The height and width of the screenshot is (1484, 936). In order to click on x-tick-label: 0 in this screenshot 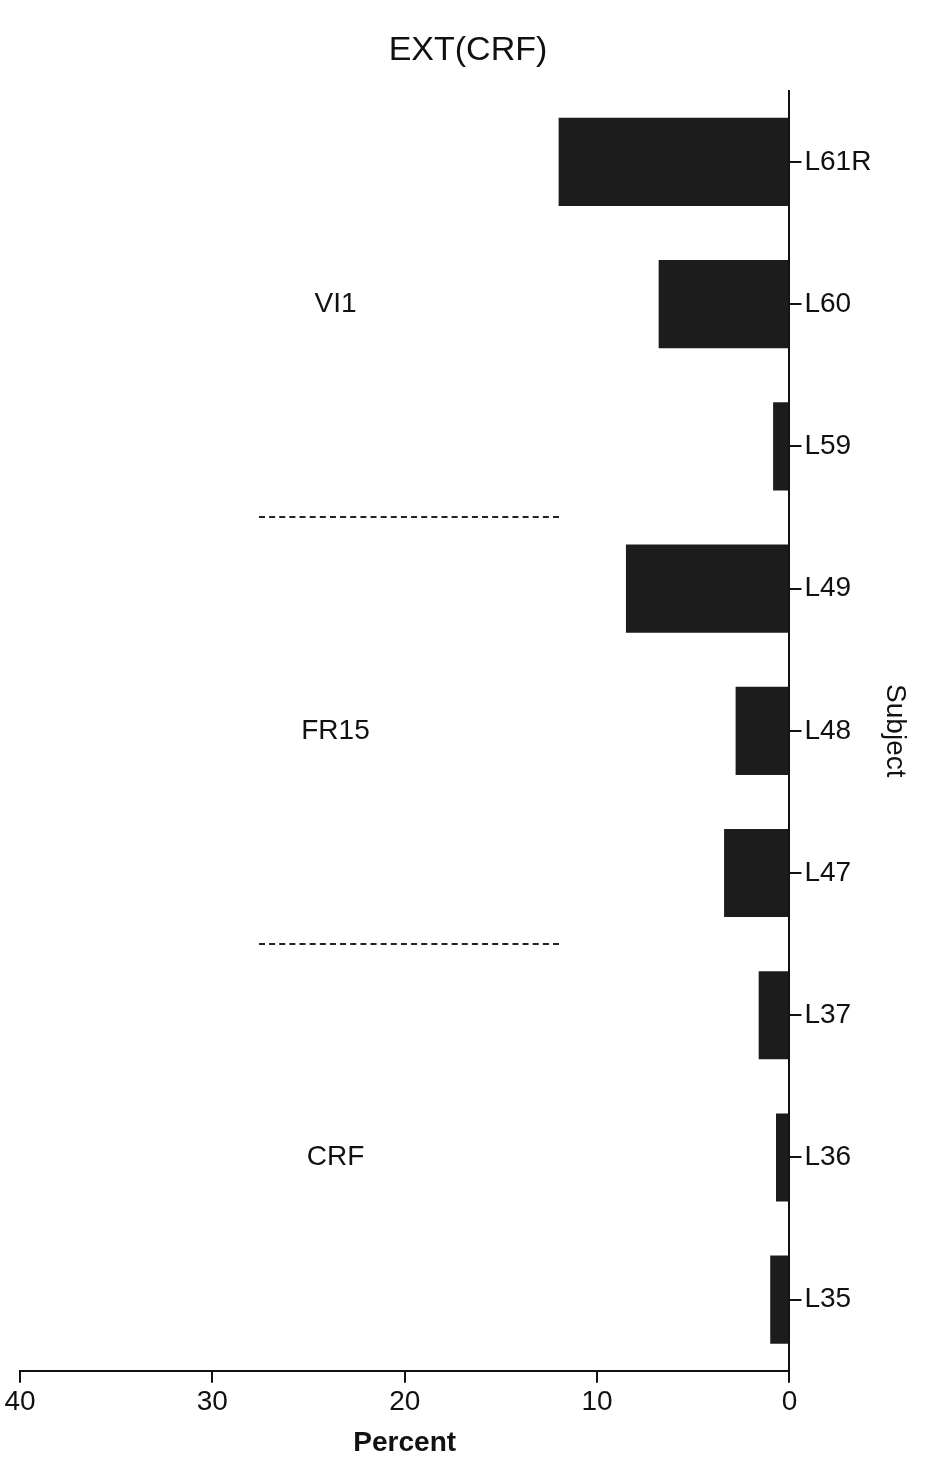, I will do `click(789, 1401)`.